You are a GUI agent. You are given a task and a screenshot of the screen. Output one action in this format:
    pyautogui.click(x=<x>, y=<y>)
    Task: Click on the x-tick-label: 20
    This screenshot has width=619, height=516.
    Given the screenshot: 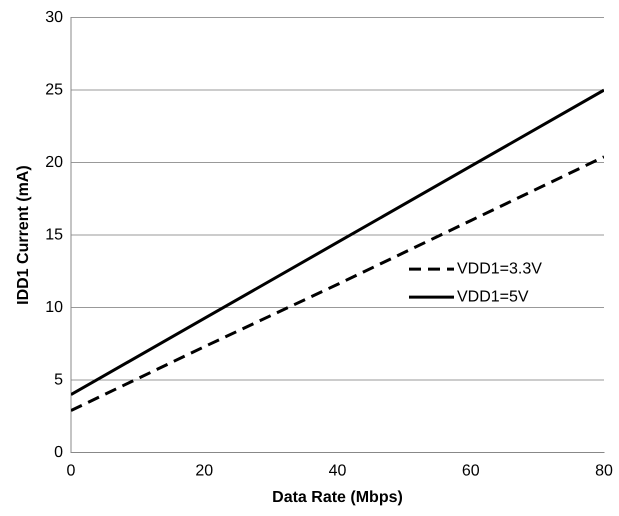 What is the action you would take?
    pyautogui.click(x=204, y=471)
    